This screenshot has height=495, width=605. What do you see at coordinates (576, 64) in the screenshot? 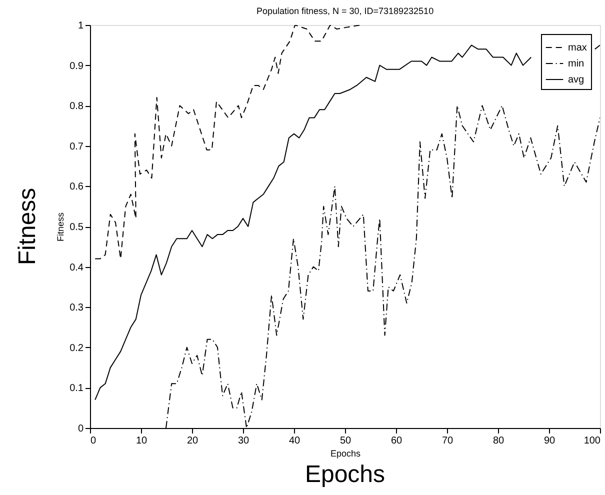
I see `legend-label: min` at bounding box center [576, 64].